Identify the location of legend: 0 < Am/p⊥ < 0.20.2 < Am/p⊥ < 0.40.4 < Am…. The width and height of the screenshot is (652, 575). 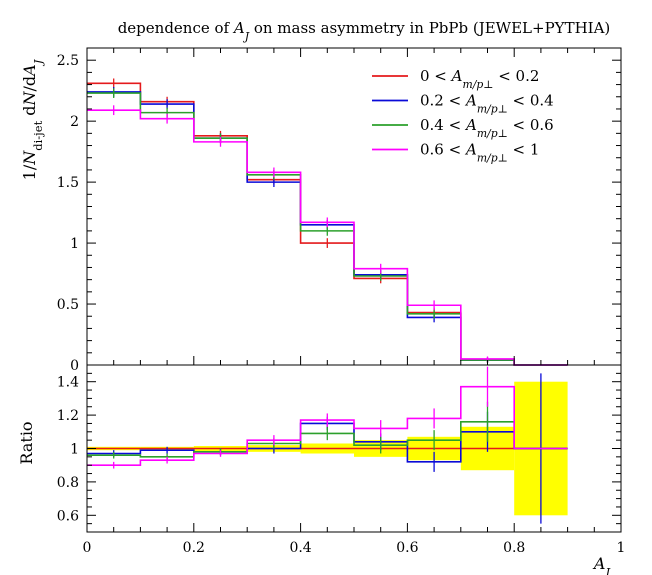
(463, 115).